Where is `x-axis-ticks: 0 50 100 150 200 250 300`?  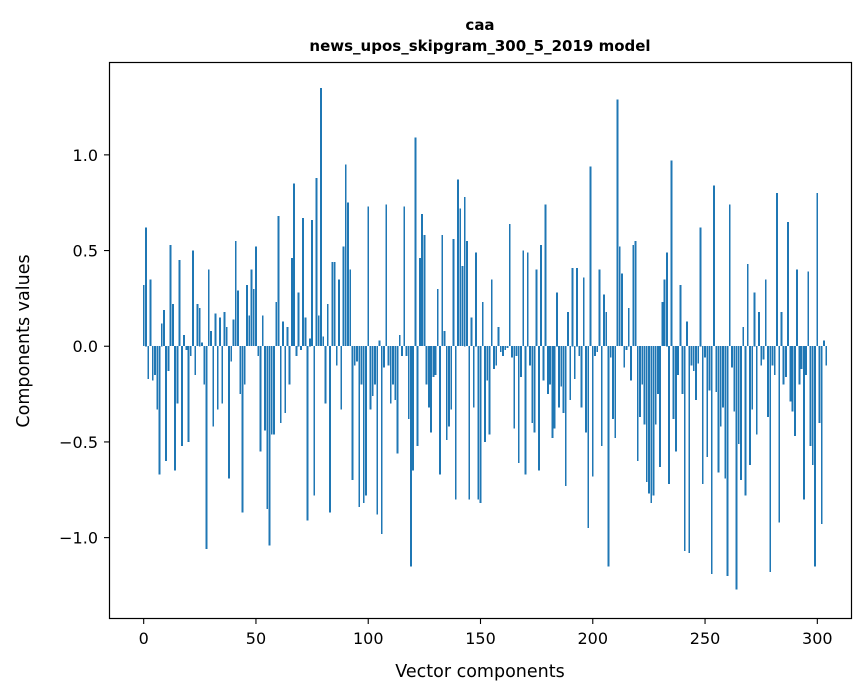
x-axis-ticks: 0 50 100 150 200 250 300 is located at coordinates (486, 633).